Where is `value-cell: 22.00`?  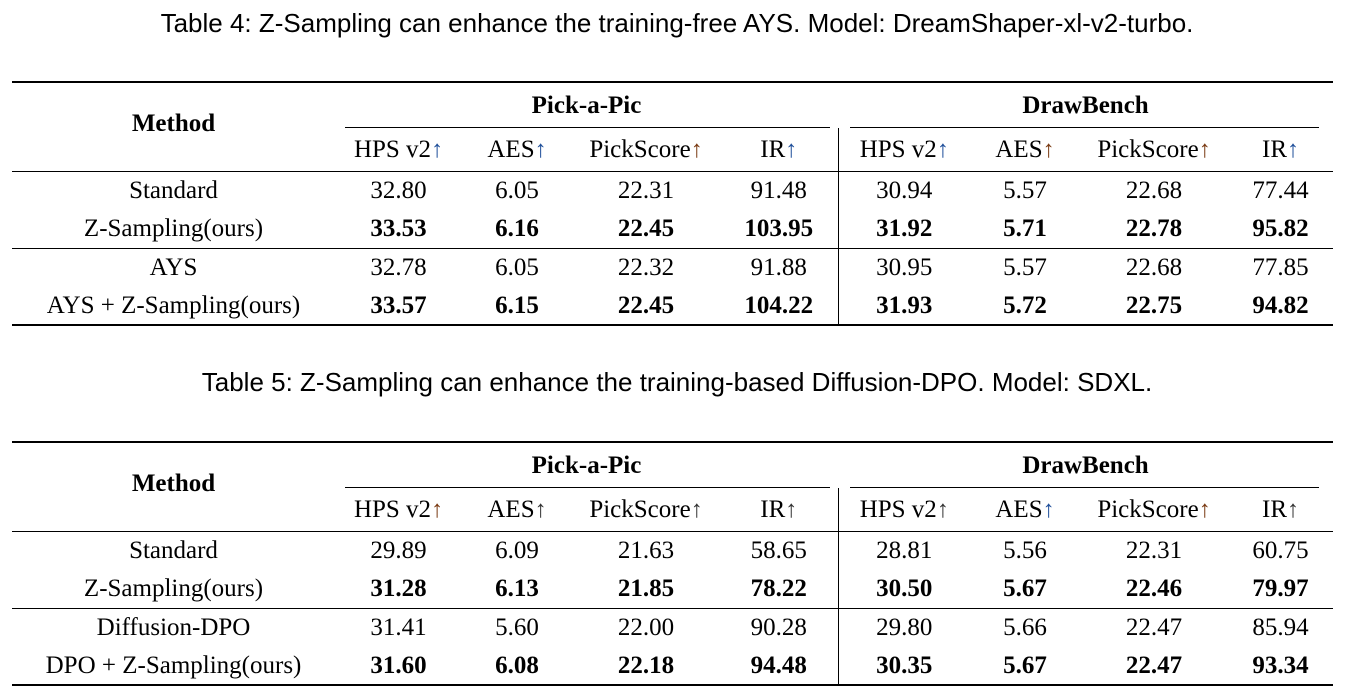 value-cell: 22.00 is located at coordinates (646, 626).